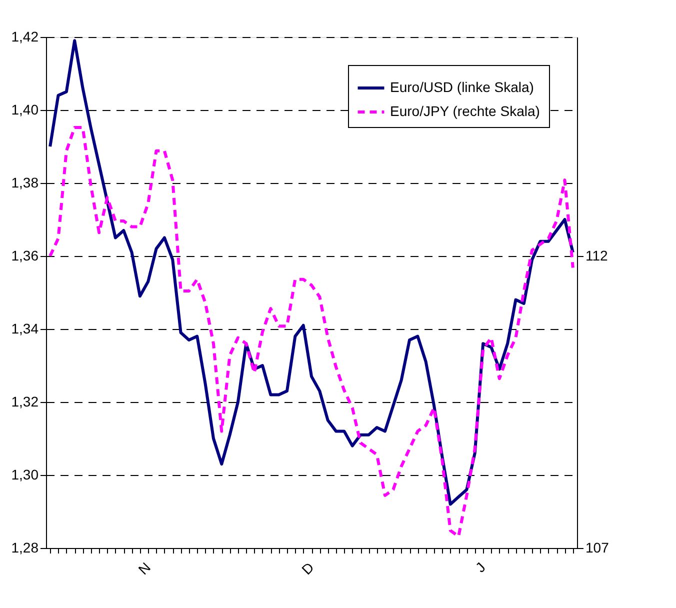 The height and width of the screenshot is (608, 676). Describe the element at coordinates (597, 256) in the screenshot. I see `y2-tick-label: 112` at that location.